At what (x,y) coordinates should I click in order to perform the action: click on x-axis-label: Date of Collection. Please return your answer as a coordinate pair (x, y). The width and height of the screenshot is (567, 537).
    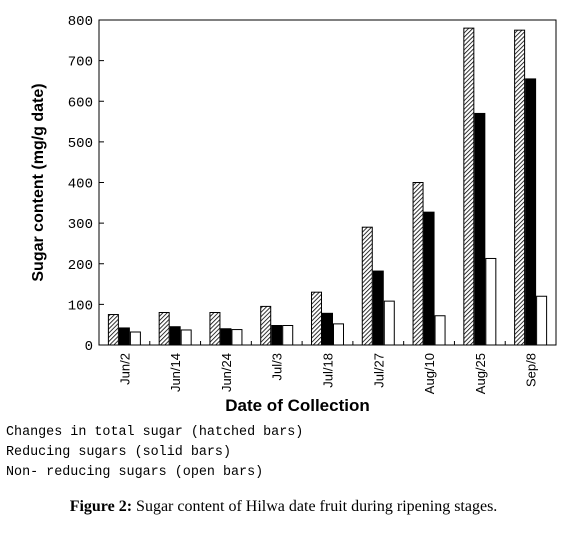
    Looking at the image, I should click on (297, 405).